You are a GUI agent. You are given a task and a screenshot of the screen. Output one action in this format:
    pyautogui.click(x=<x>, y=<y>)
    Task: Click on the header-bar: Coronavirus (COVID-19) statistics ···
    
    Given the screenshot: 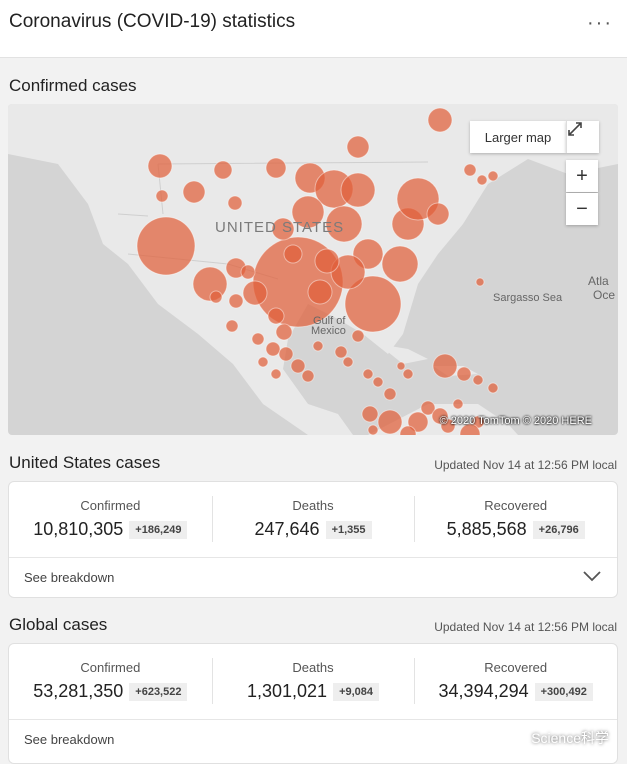 What is the action you would take?
    pyautogui.click(x=313, y=29)
    